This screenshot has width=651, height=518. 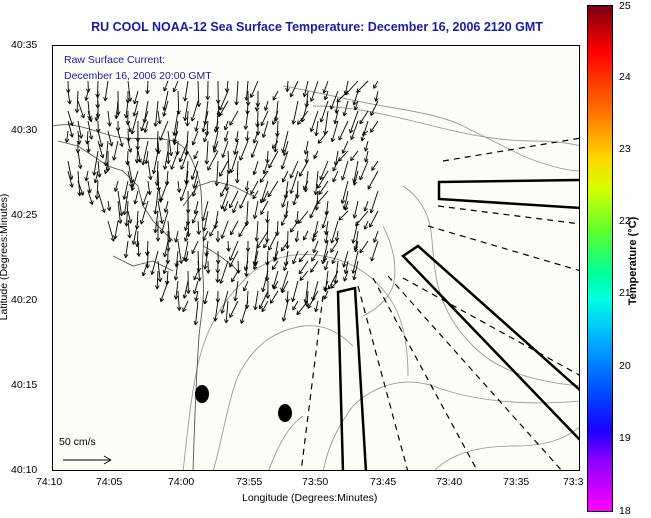 I want to click on x-tick: 74:10, so click(x=49, y=482).